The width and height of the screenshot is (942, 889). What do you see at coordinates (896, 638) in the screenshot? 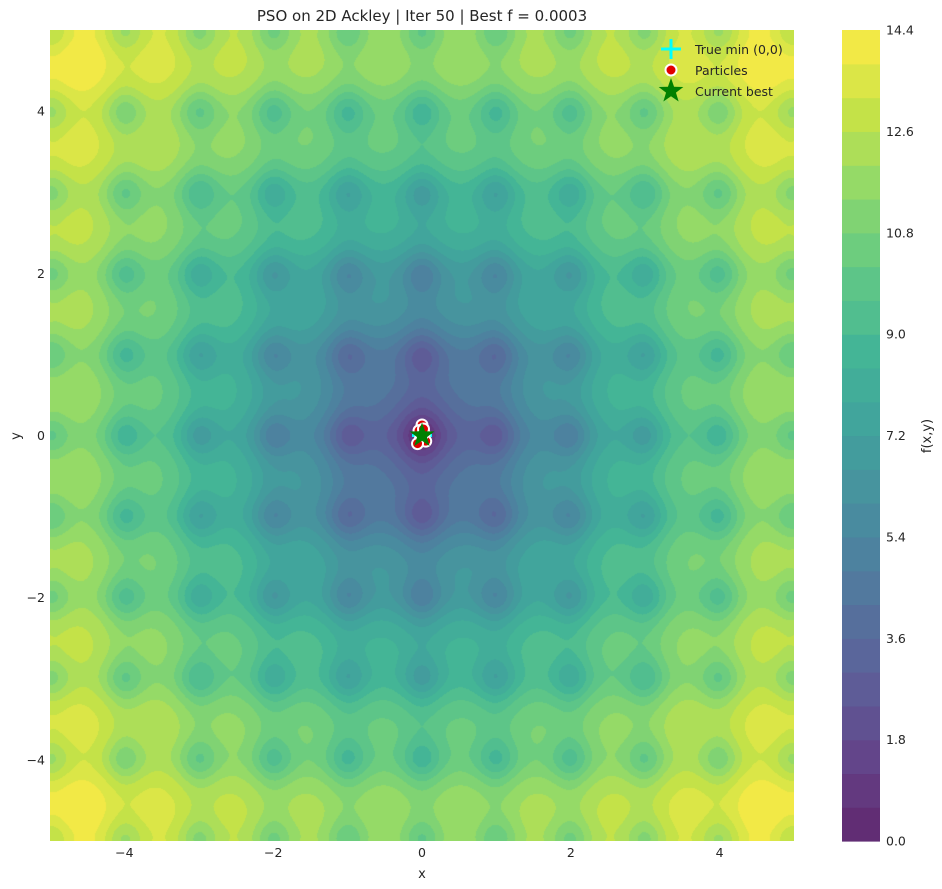
I see `colorbar-tick-label: 3.6` at bounding box center [896, 638].